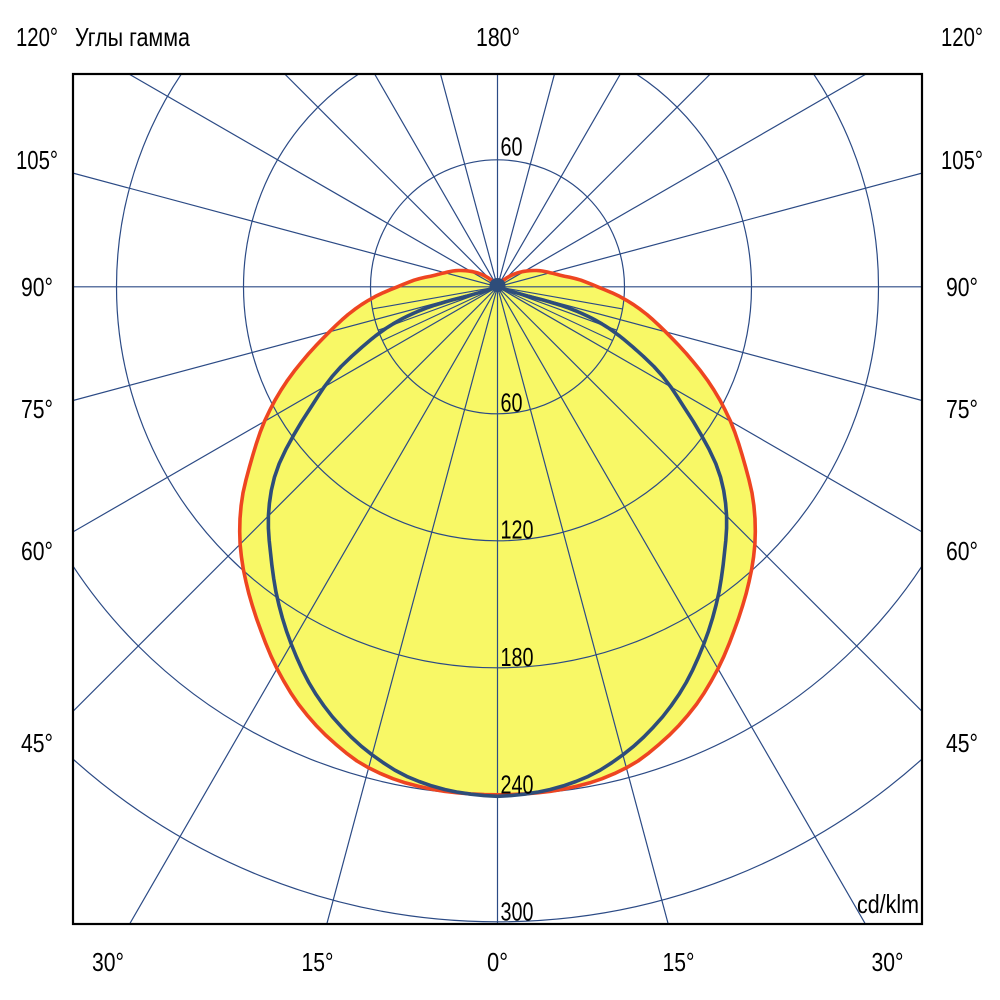  I want to click on svg-text: 180°, so click(498, 37).